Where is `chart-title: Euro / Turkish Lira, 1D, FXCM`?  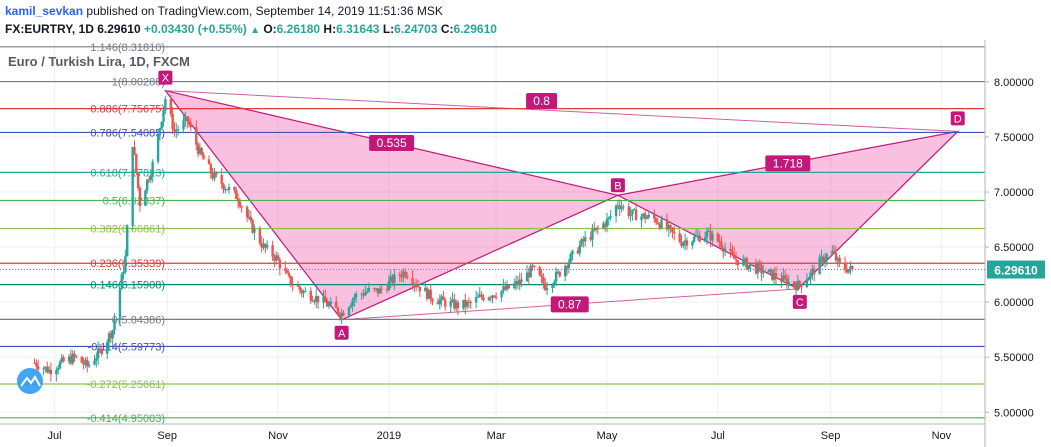 chart-title: Euro / Turkish Lira, 1D, FXCM is located at coordinates (99, 61).